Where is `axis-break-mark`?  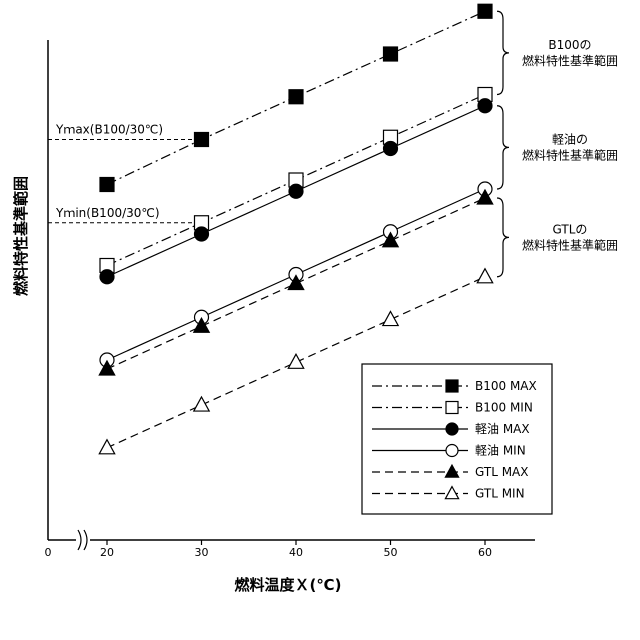
axis-break-mark is located at coordinates (82, 540).